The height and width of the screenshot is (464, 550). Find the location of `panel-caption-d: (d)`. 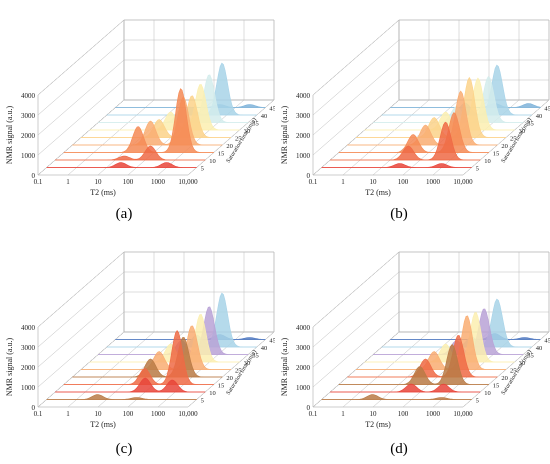

panel-caption-d: (d) is located at coordinates (399, 449).